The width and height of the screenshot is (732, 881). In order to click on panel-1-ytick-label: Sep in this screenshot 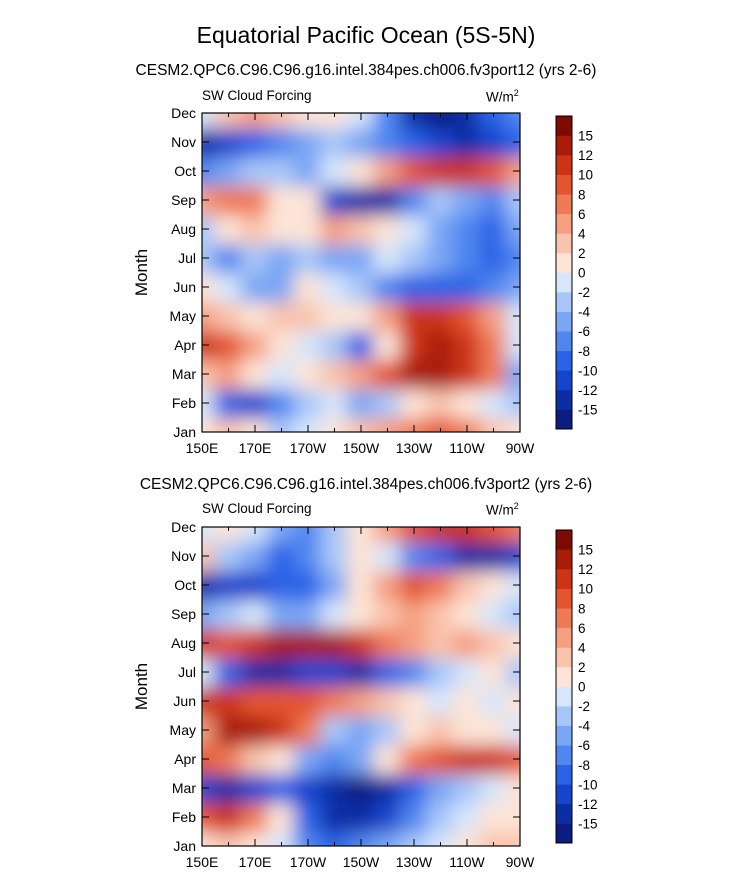, I will do `click(183, 200)`.